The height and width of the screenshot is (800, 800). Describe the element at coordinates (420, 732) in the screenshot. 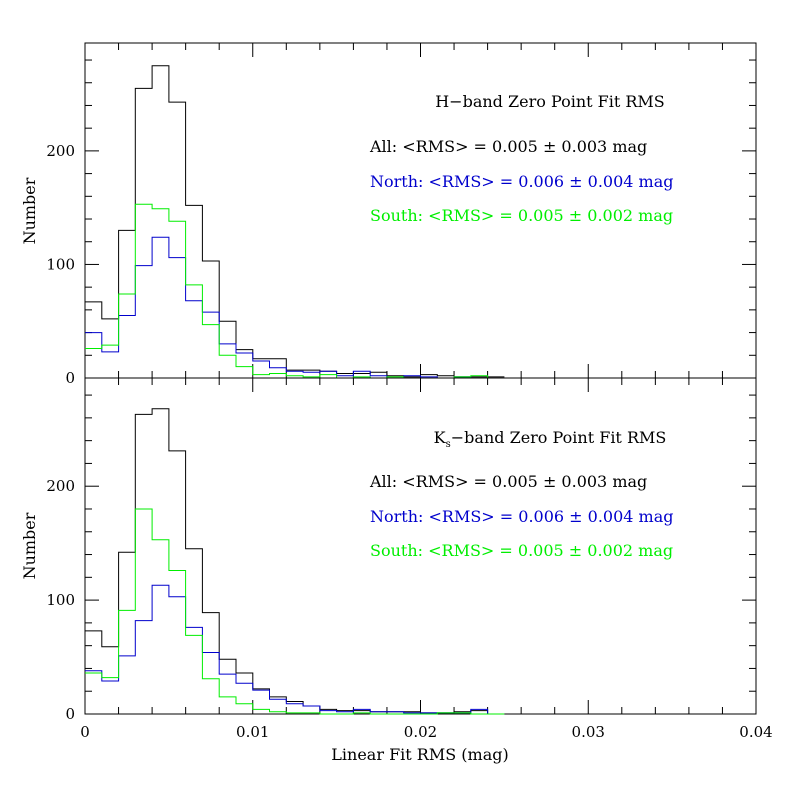

I see `x-tick-label: 0.02` at that location.